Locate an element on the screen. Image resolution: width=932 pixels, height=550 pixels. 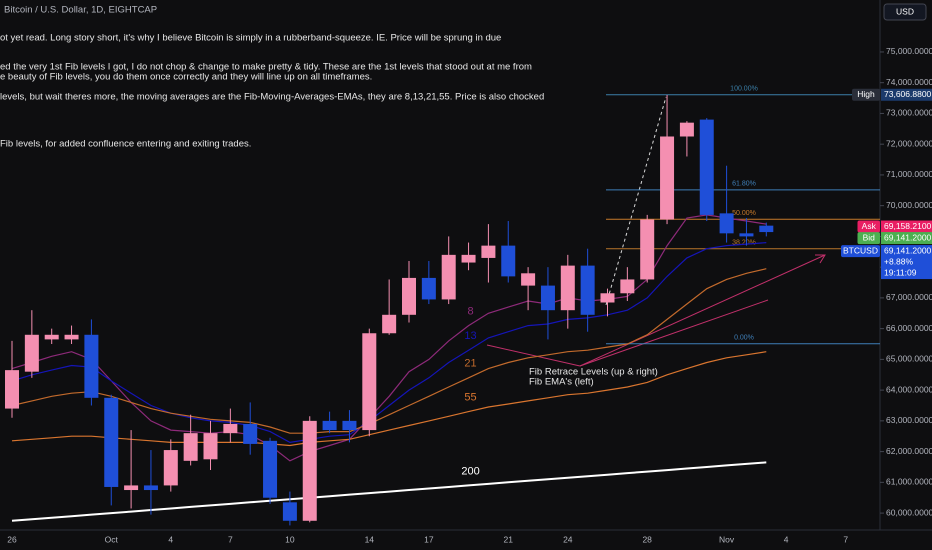
y-tick-label: 74,000.0000 is located at coordinates (909, 82).